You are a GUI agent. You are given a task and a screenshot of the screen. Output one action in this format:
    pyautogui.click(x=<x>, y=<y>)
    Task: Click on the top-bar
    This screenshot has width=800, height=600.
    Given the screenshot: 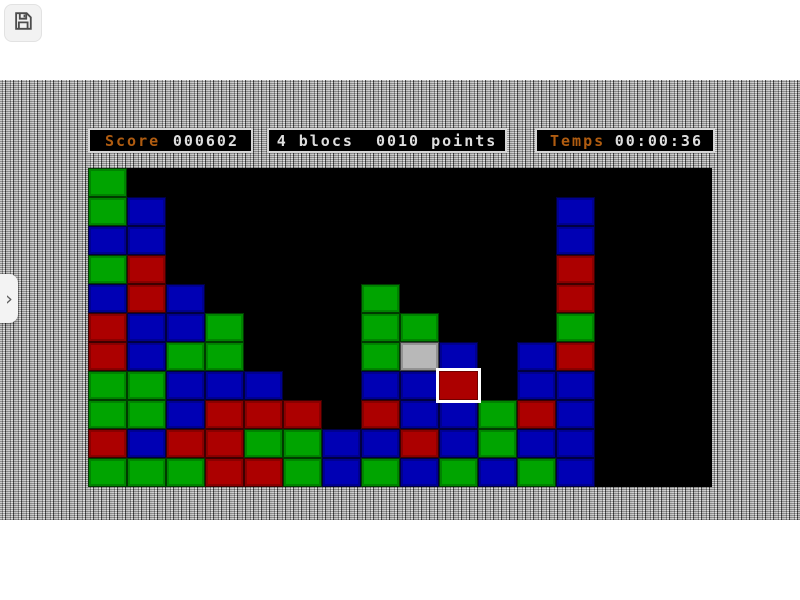 What is the action you would take?
    pyautogui.click(x=400, y=40)
    